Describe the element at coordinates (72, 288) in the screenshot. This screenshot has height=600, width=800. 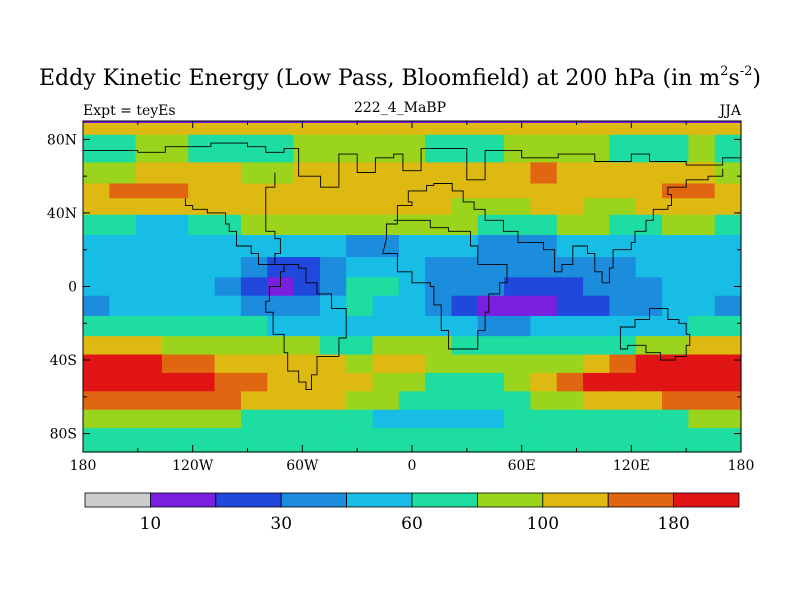
I see `y-tick-label: 0` at that location.